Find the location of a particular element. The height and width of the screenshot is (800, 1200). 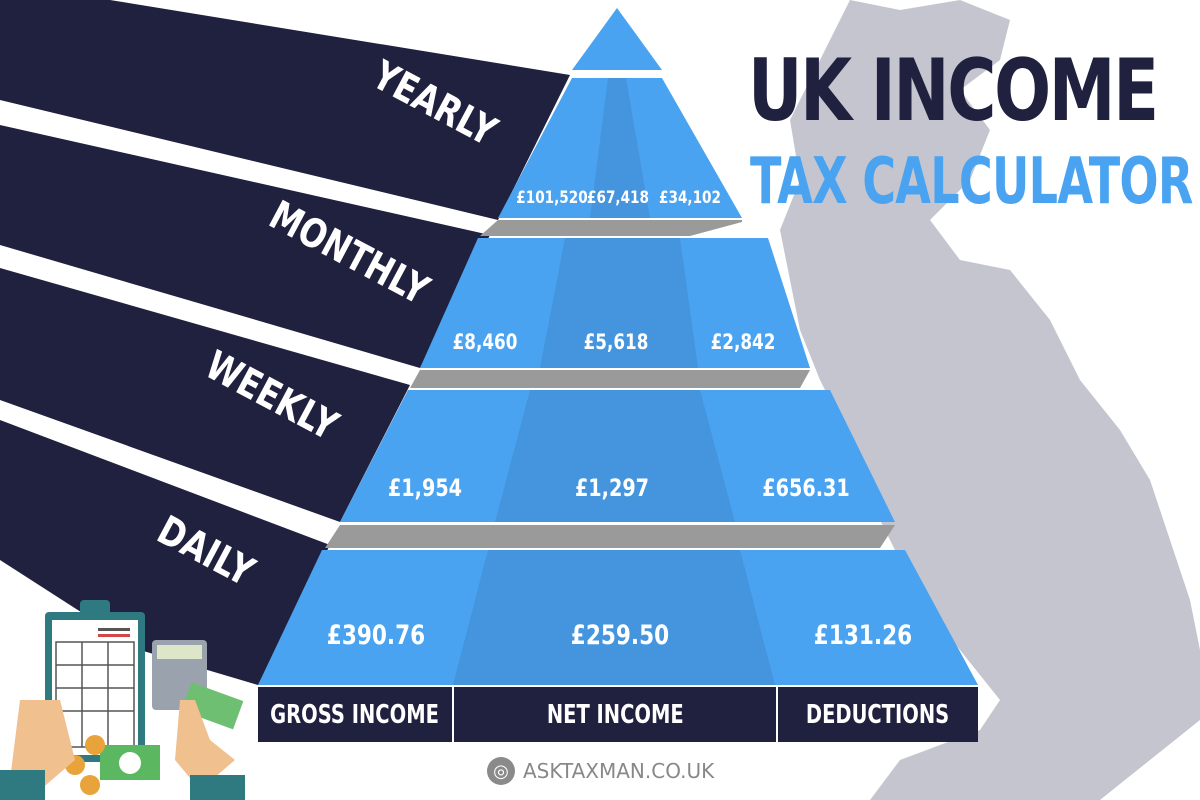

tier-daily-center is located at coordinates (614, 617).